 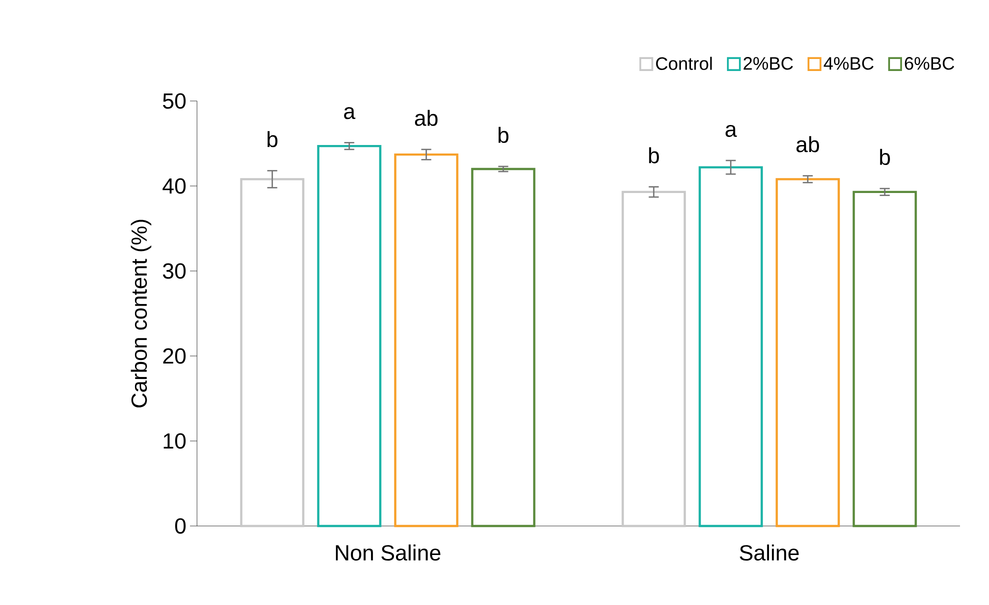 I want to click on y-tick-label: 50, so click(x=174, y=101).